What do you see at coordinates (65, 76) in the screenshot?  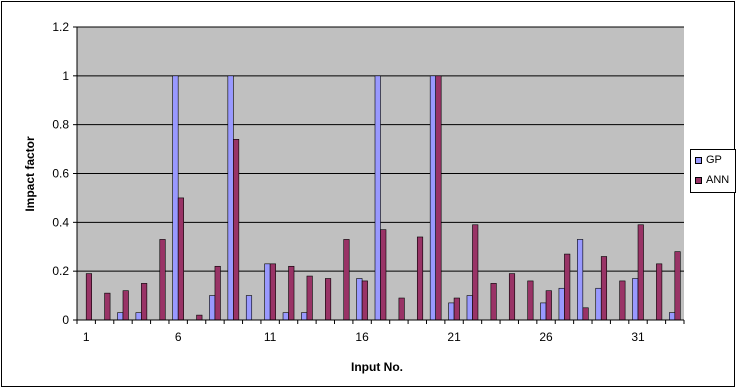 I see `y-tick-label: 1` at bounding box center [65, 76].